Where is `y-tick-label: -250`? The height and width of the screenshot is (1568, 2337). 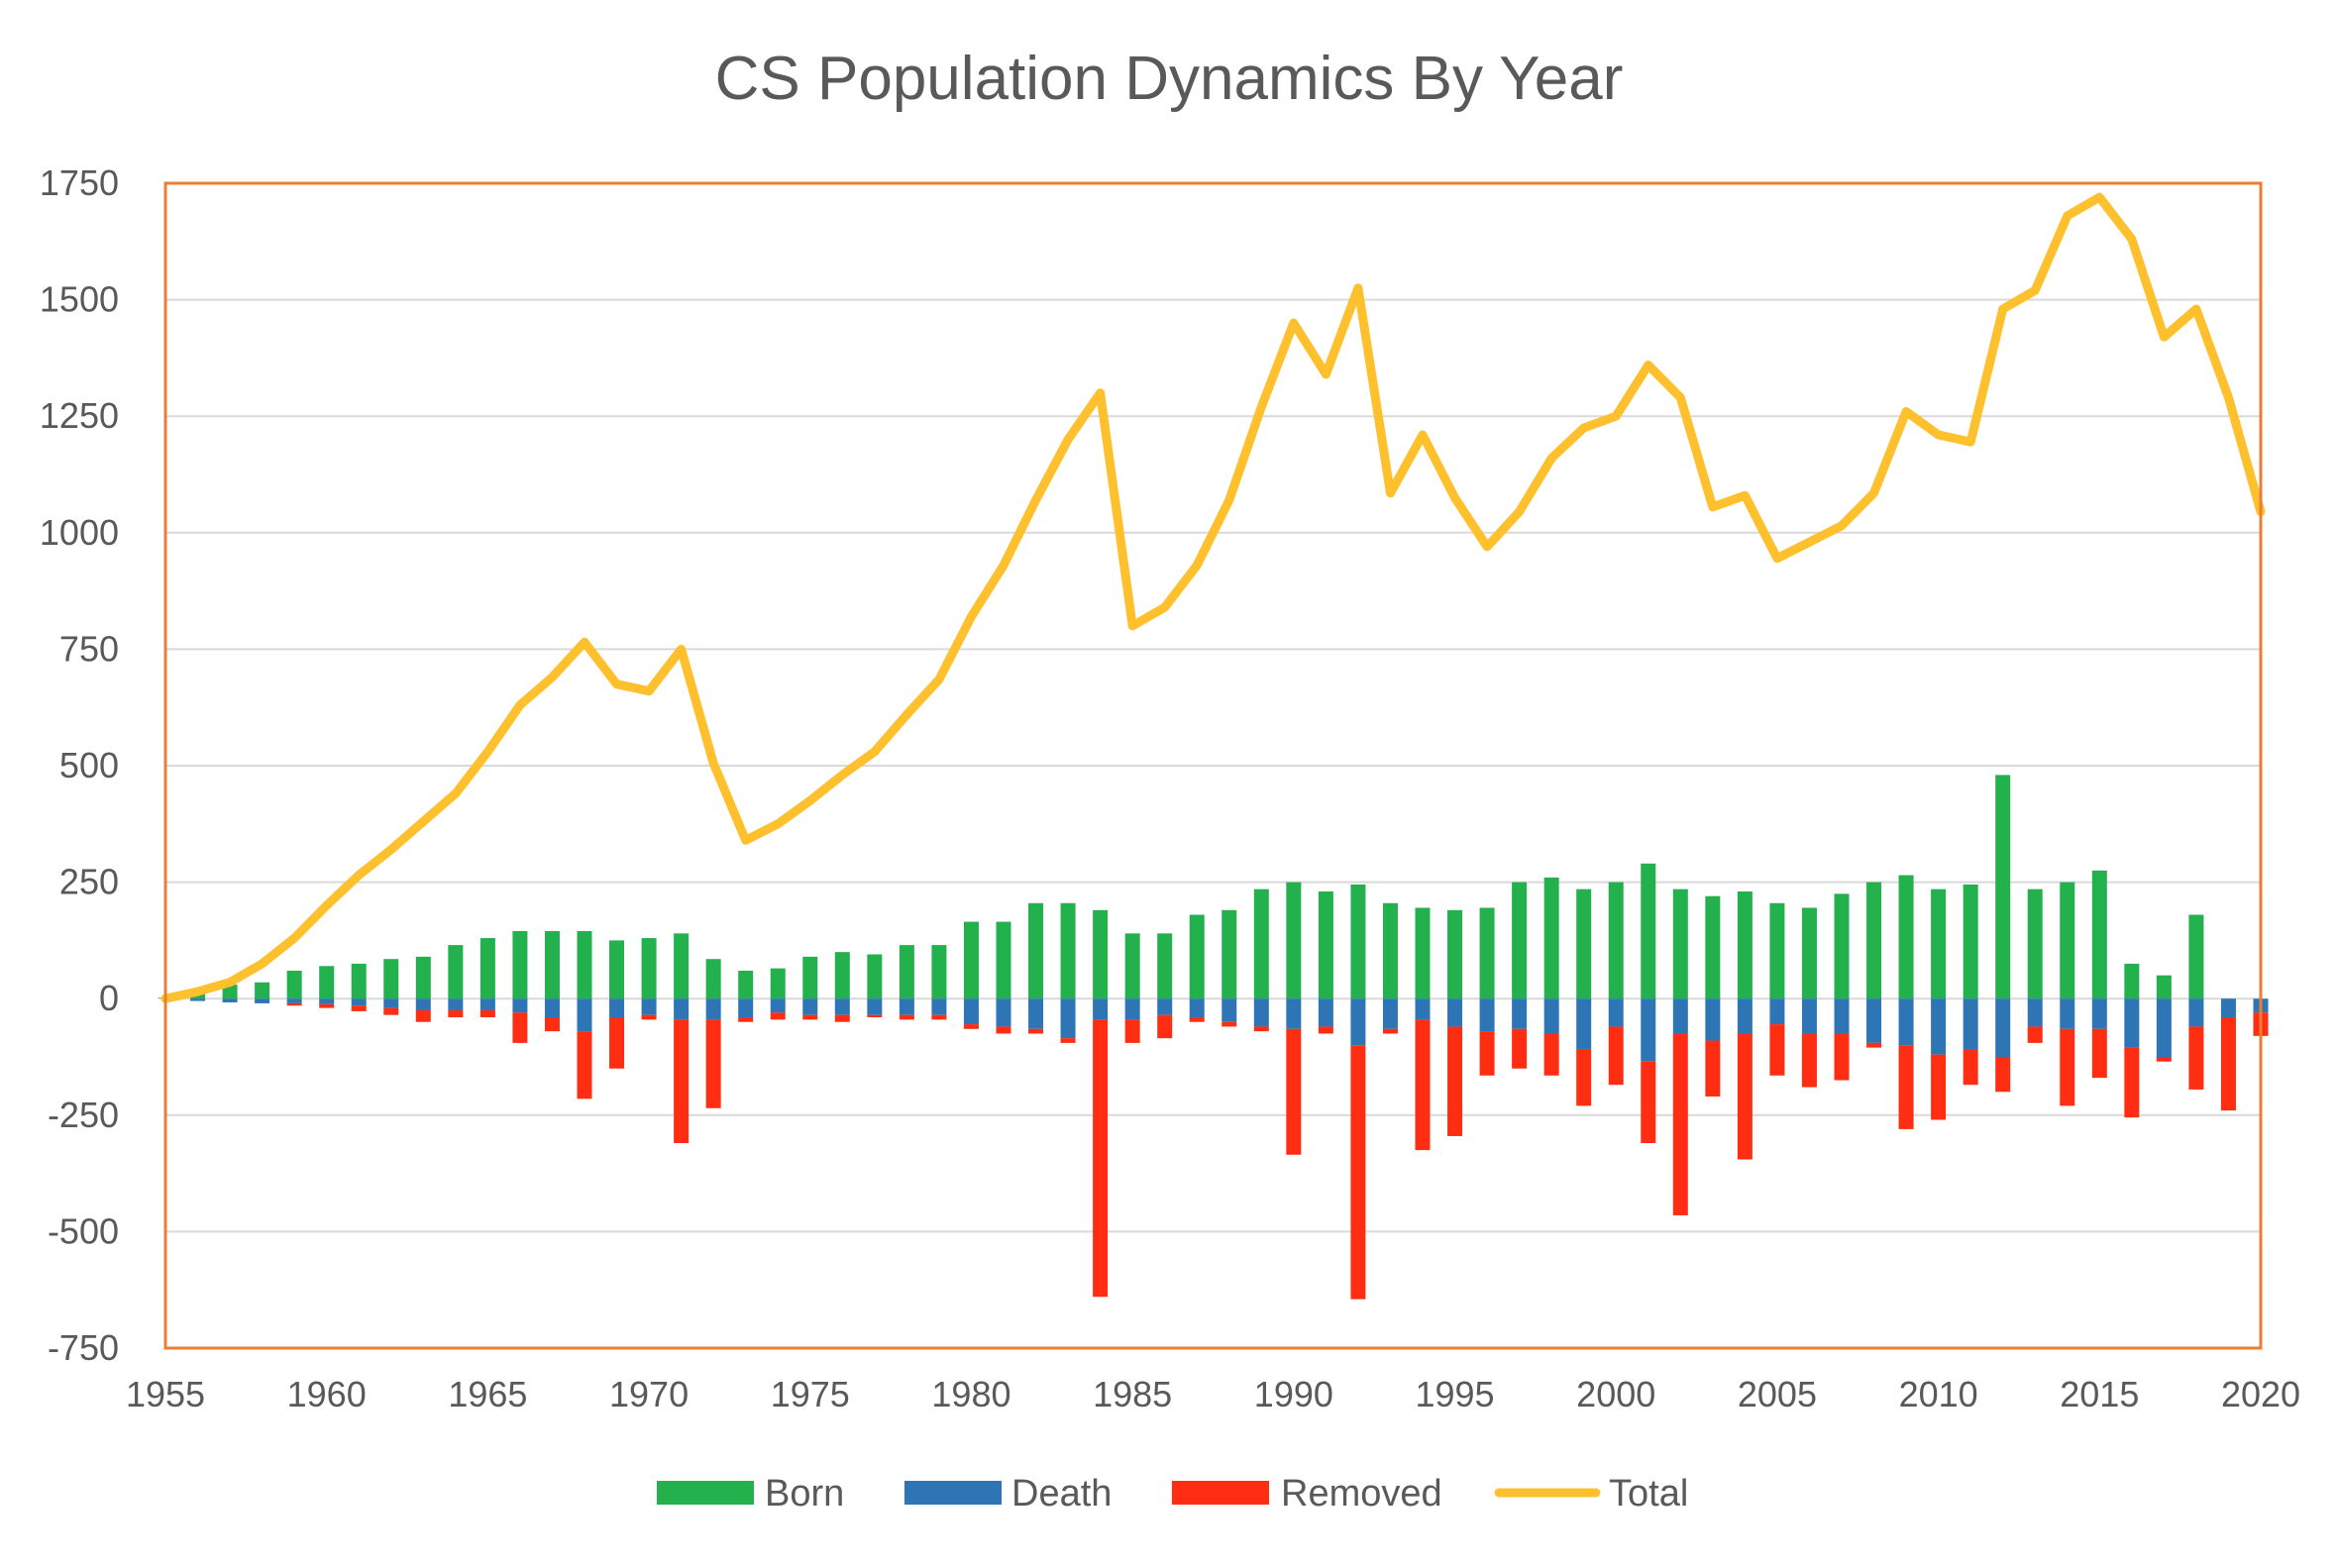 y-tick-label: -250 is located at coordinates (83, 1115).